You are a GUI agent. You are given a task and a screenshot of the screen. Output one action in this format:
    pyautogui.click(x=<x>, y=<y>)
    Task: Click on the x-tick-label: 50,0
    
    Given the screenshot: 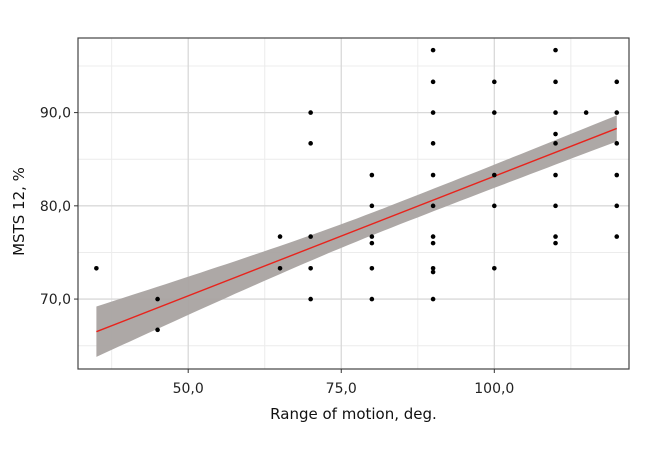 What is the action you would take?
    pyautogui.click(x=188, y=389)
    